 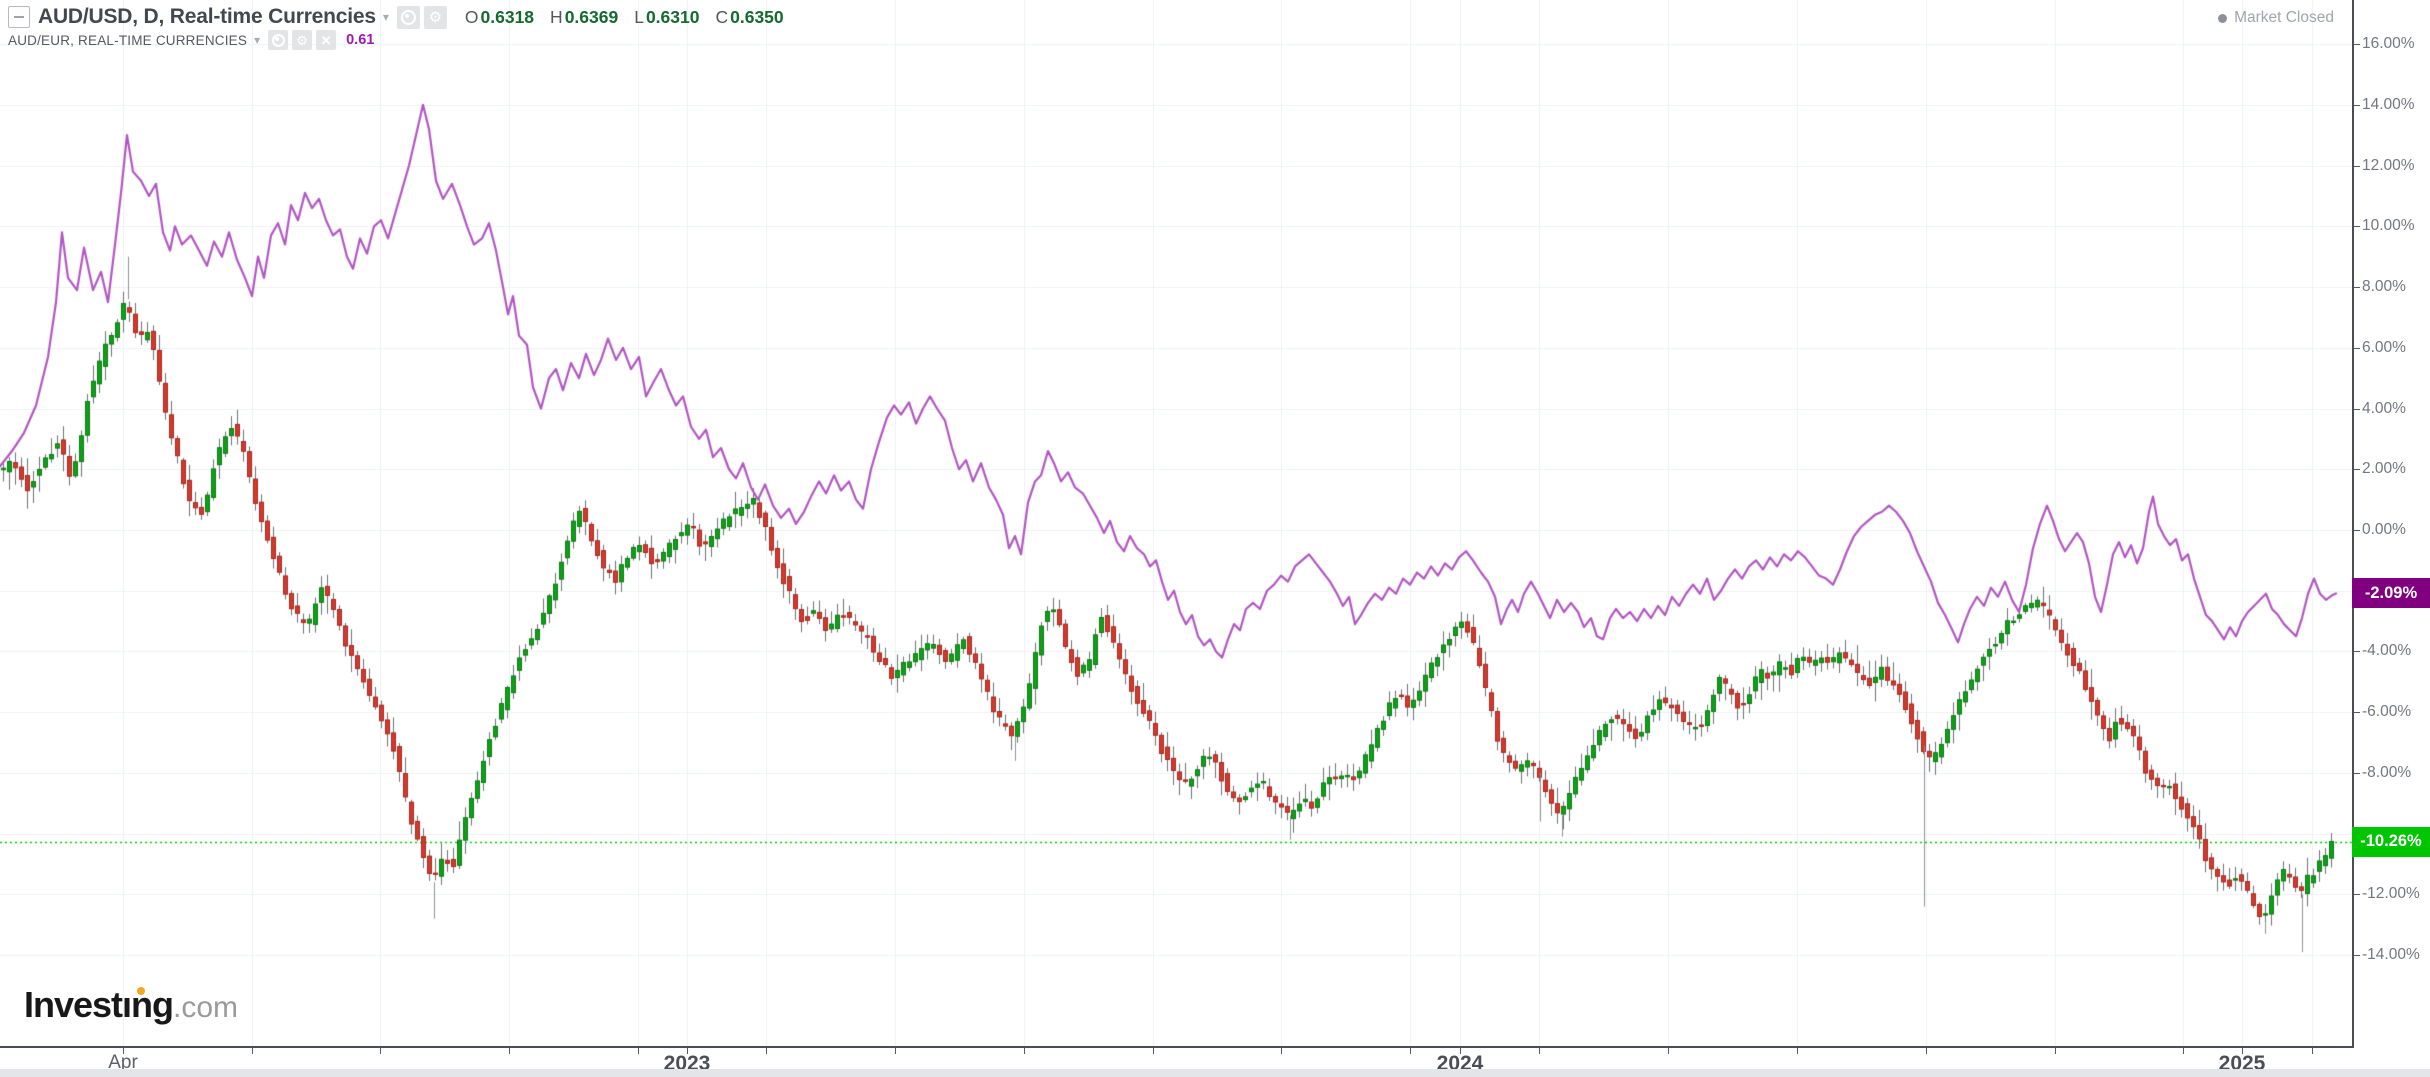 What do you see at coordinates (2391, 841) in the screenshot?
I see `aud-usd-price-badge: -10.26%` at bounding box center [2391, 841].